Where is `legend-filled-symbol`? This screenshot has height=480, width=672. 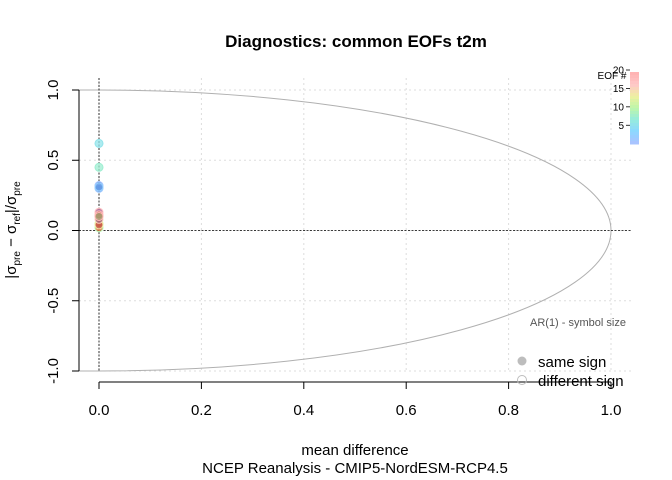
legend-filled-symbol is located at coordinates (522, 361).